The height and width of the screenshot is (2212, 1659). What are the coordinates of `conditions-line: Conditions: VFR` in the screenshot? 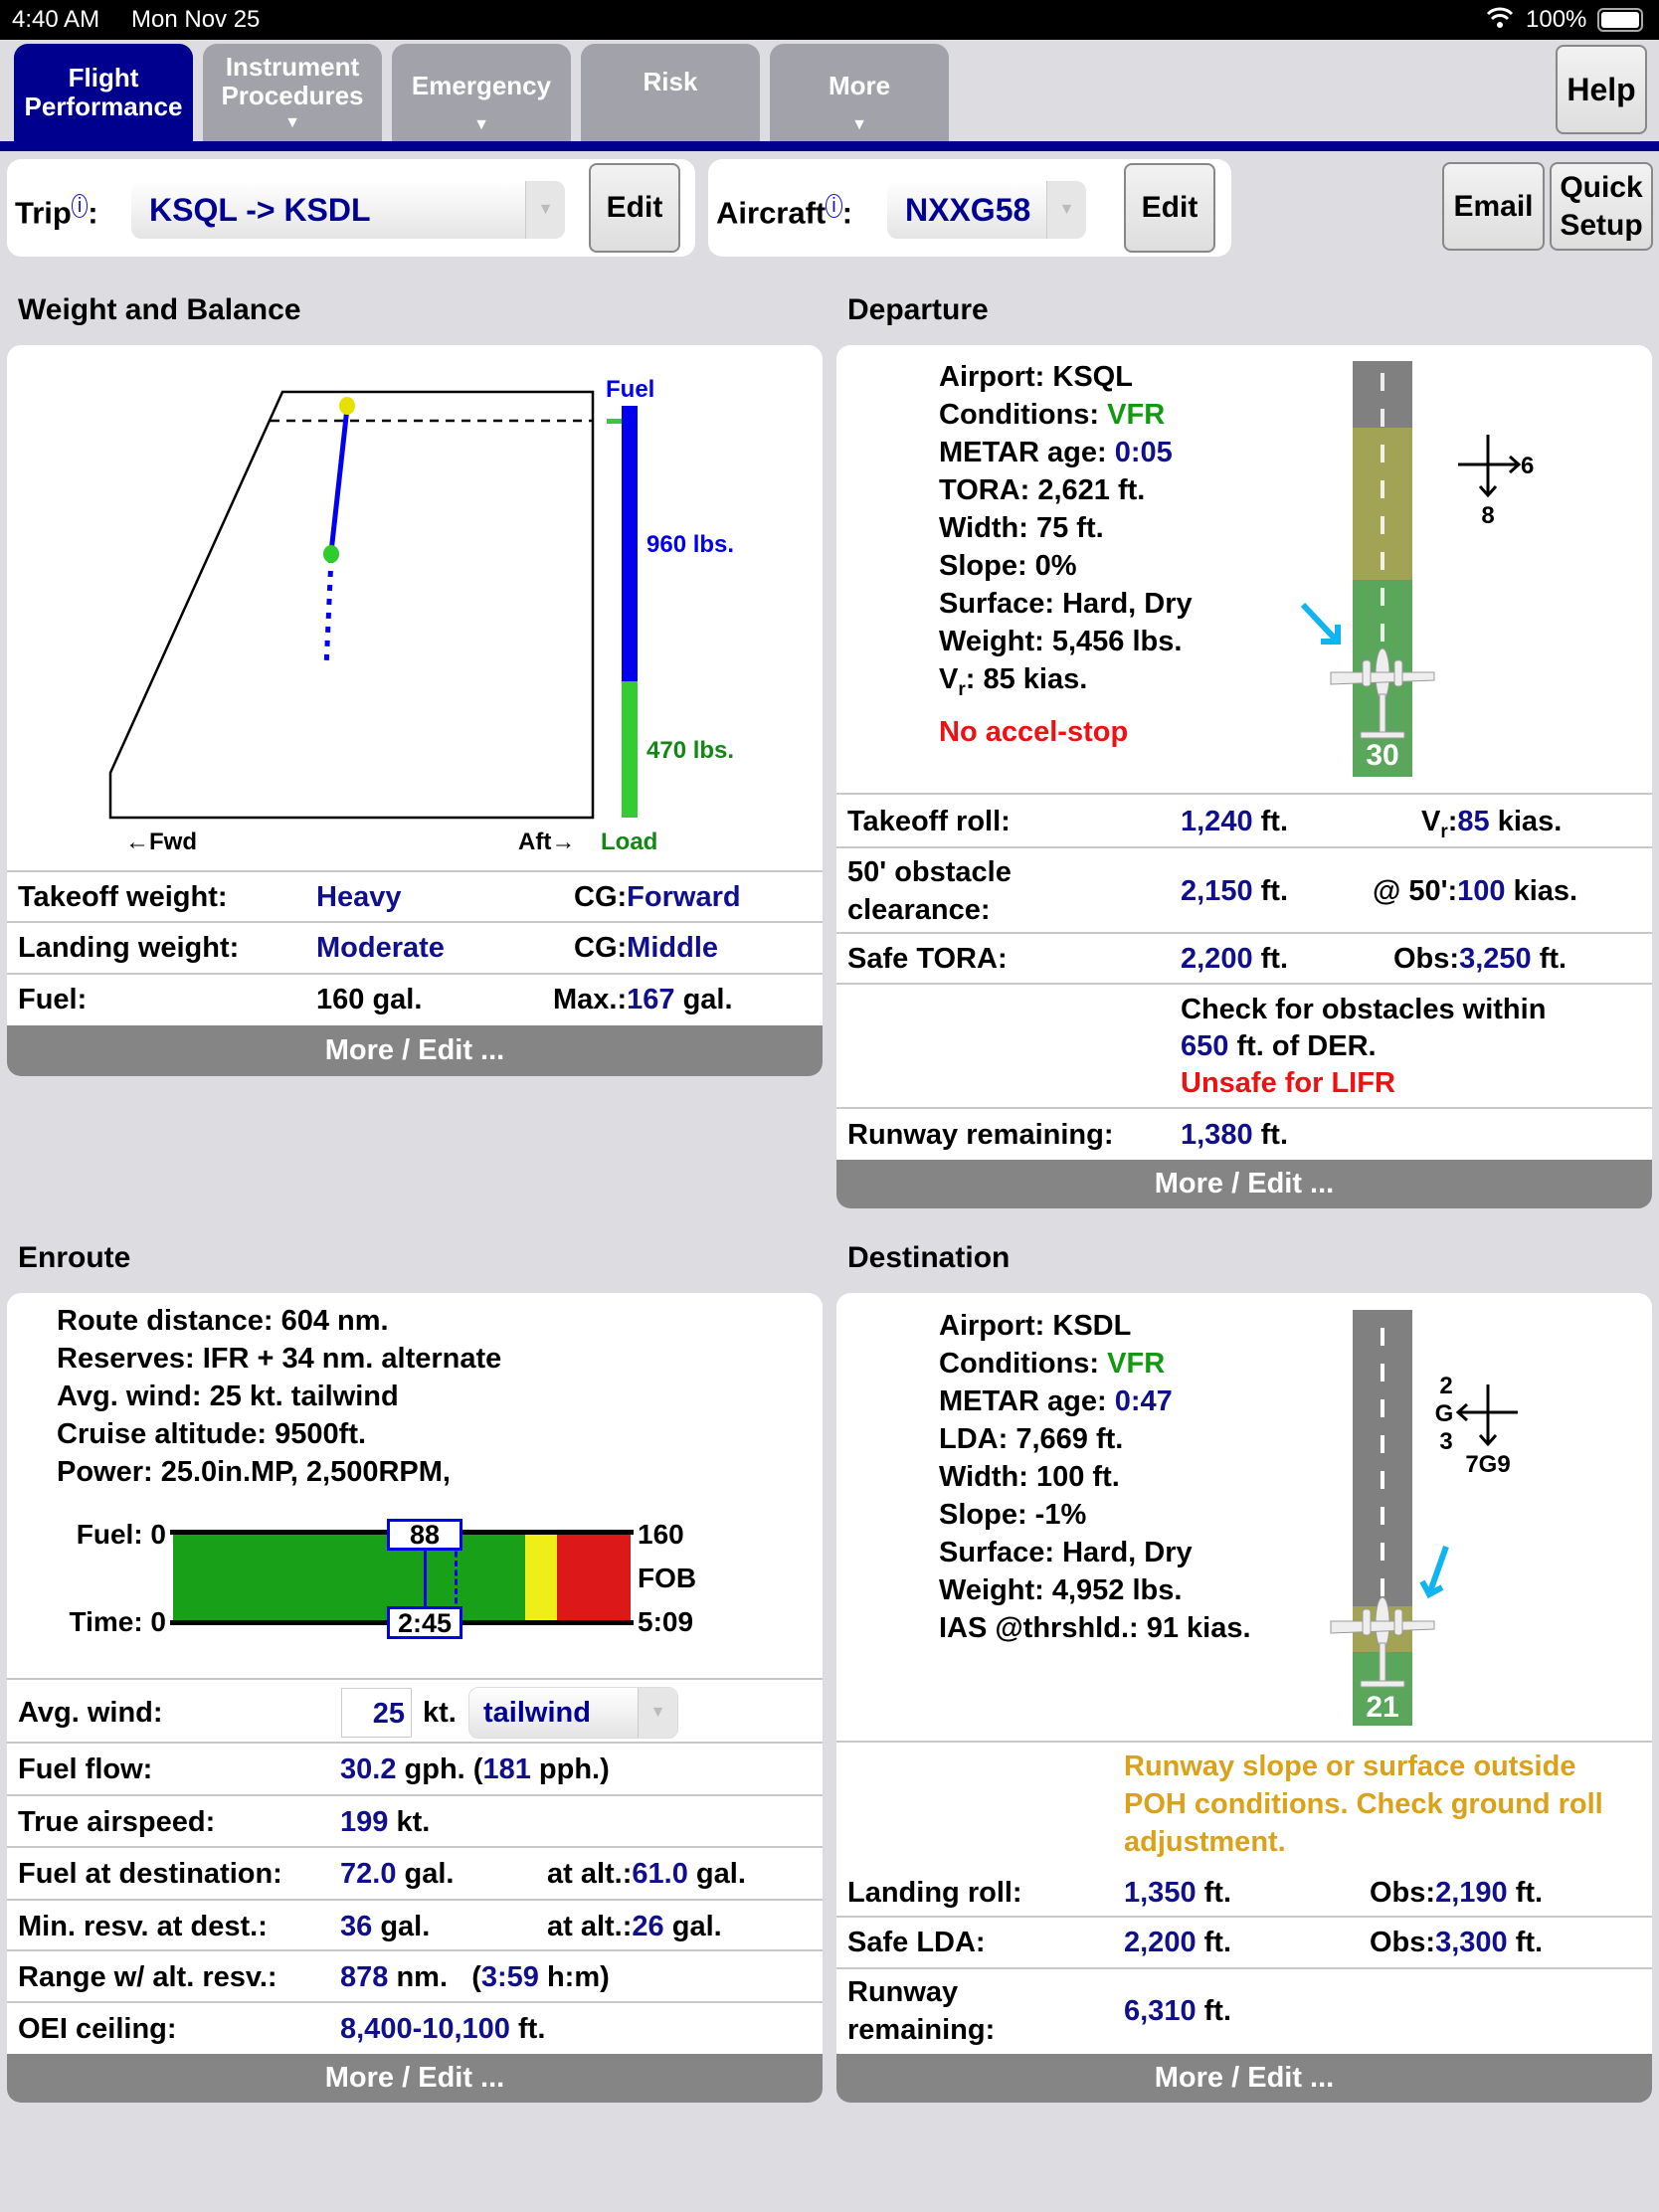 It's located at (1066, 415).